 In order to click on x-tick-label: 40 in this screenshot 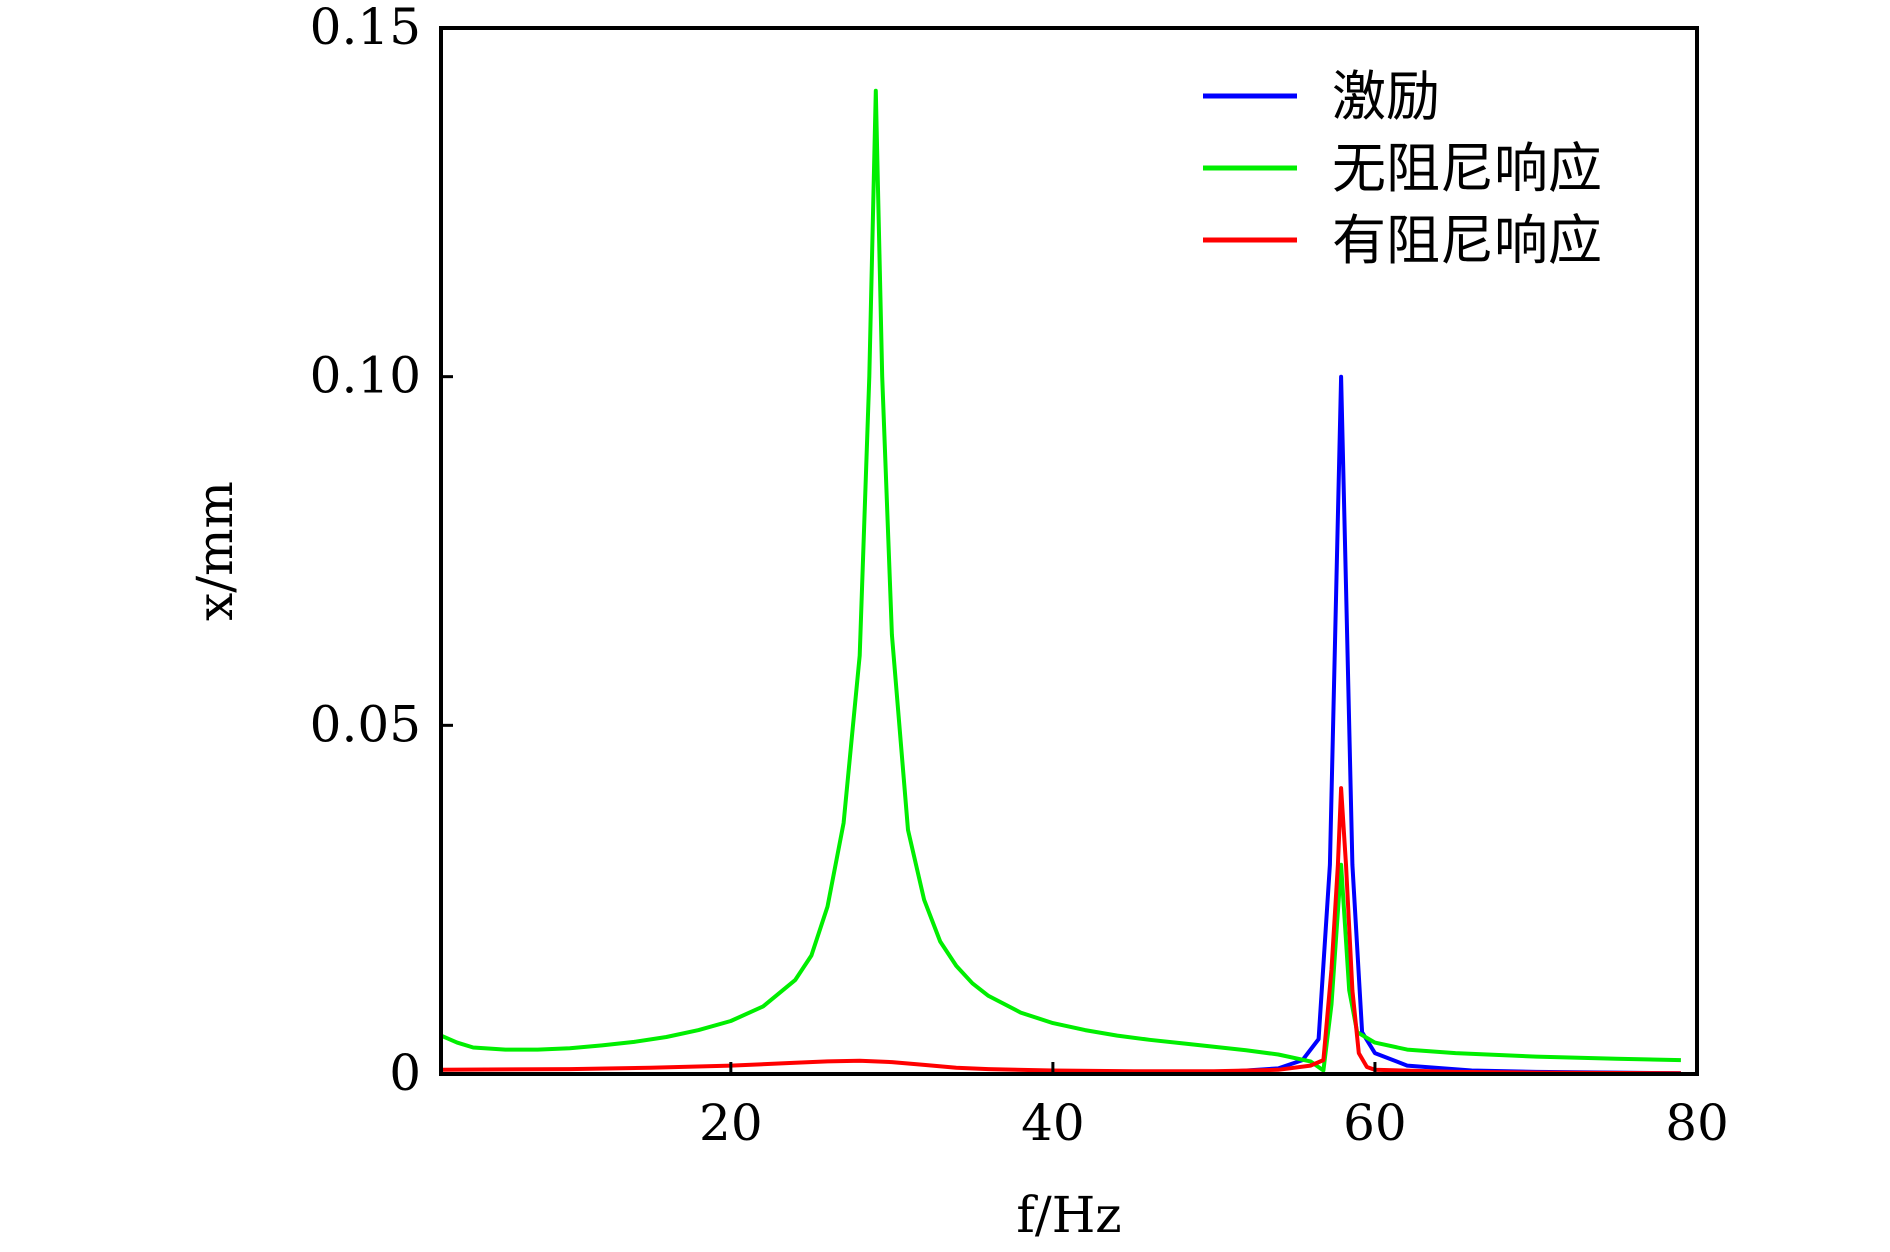, I will do `click(1053, 1123)`.